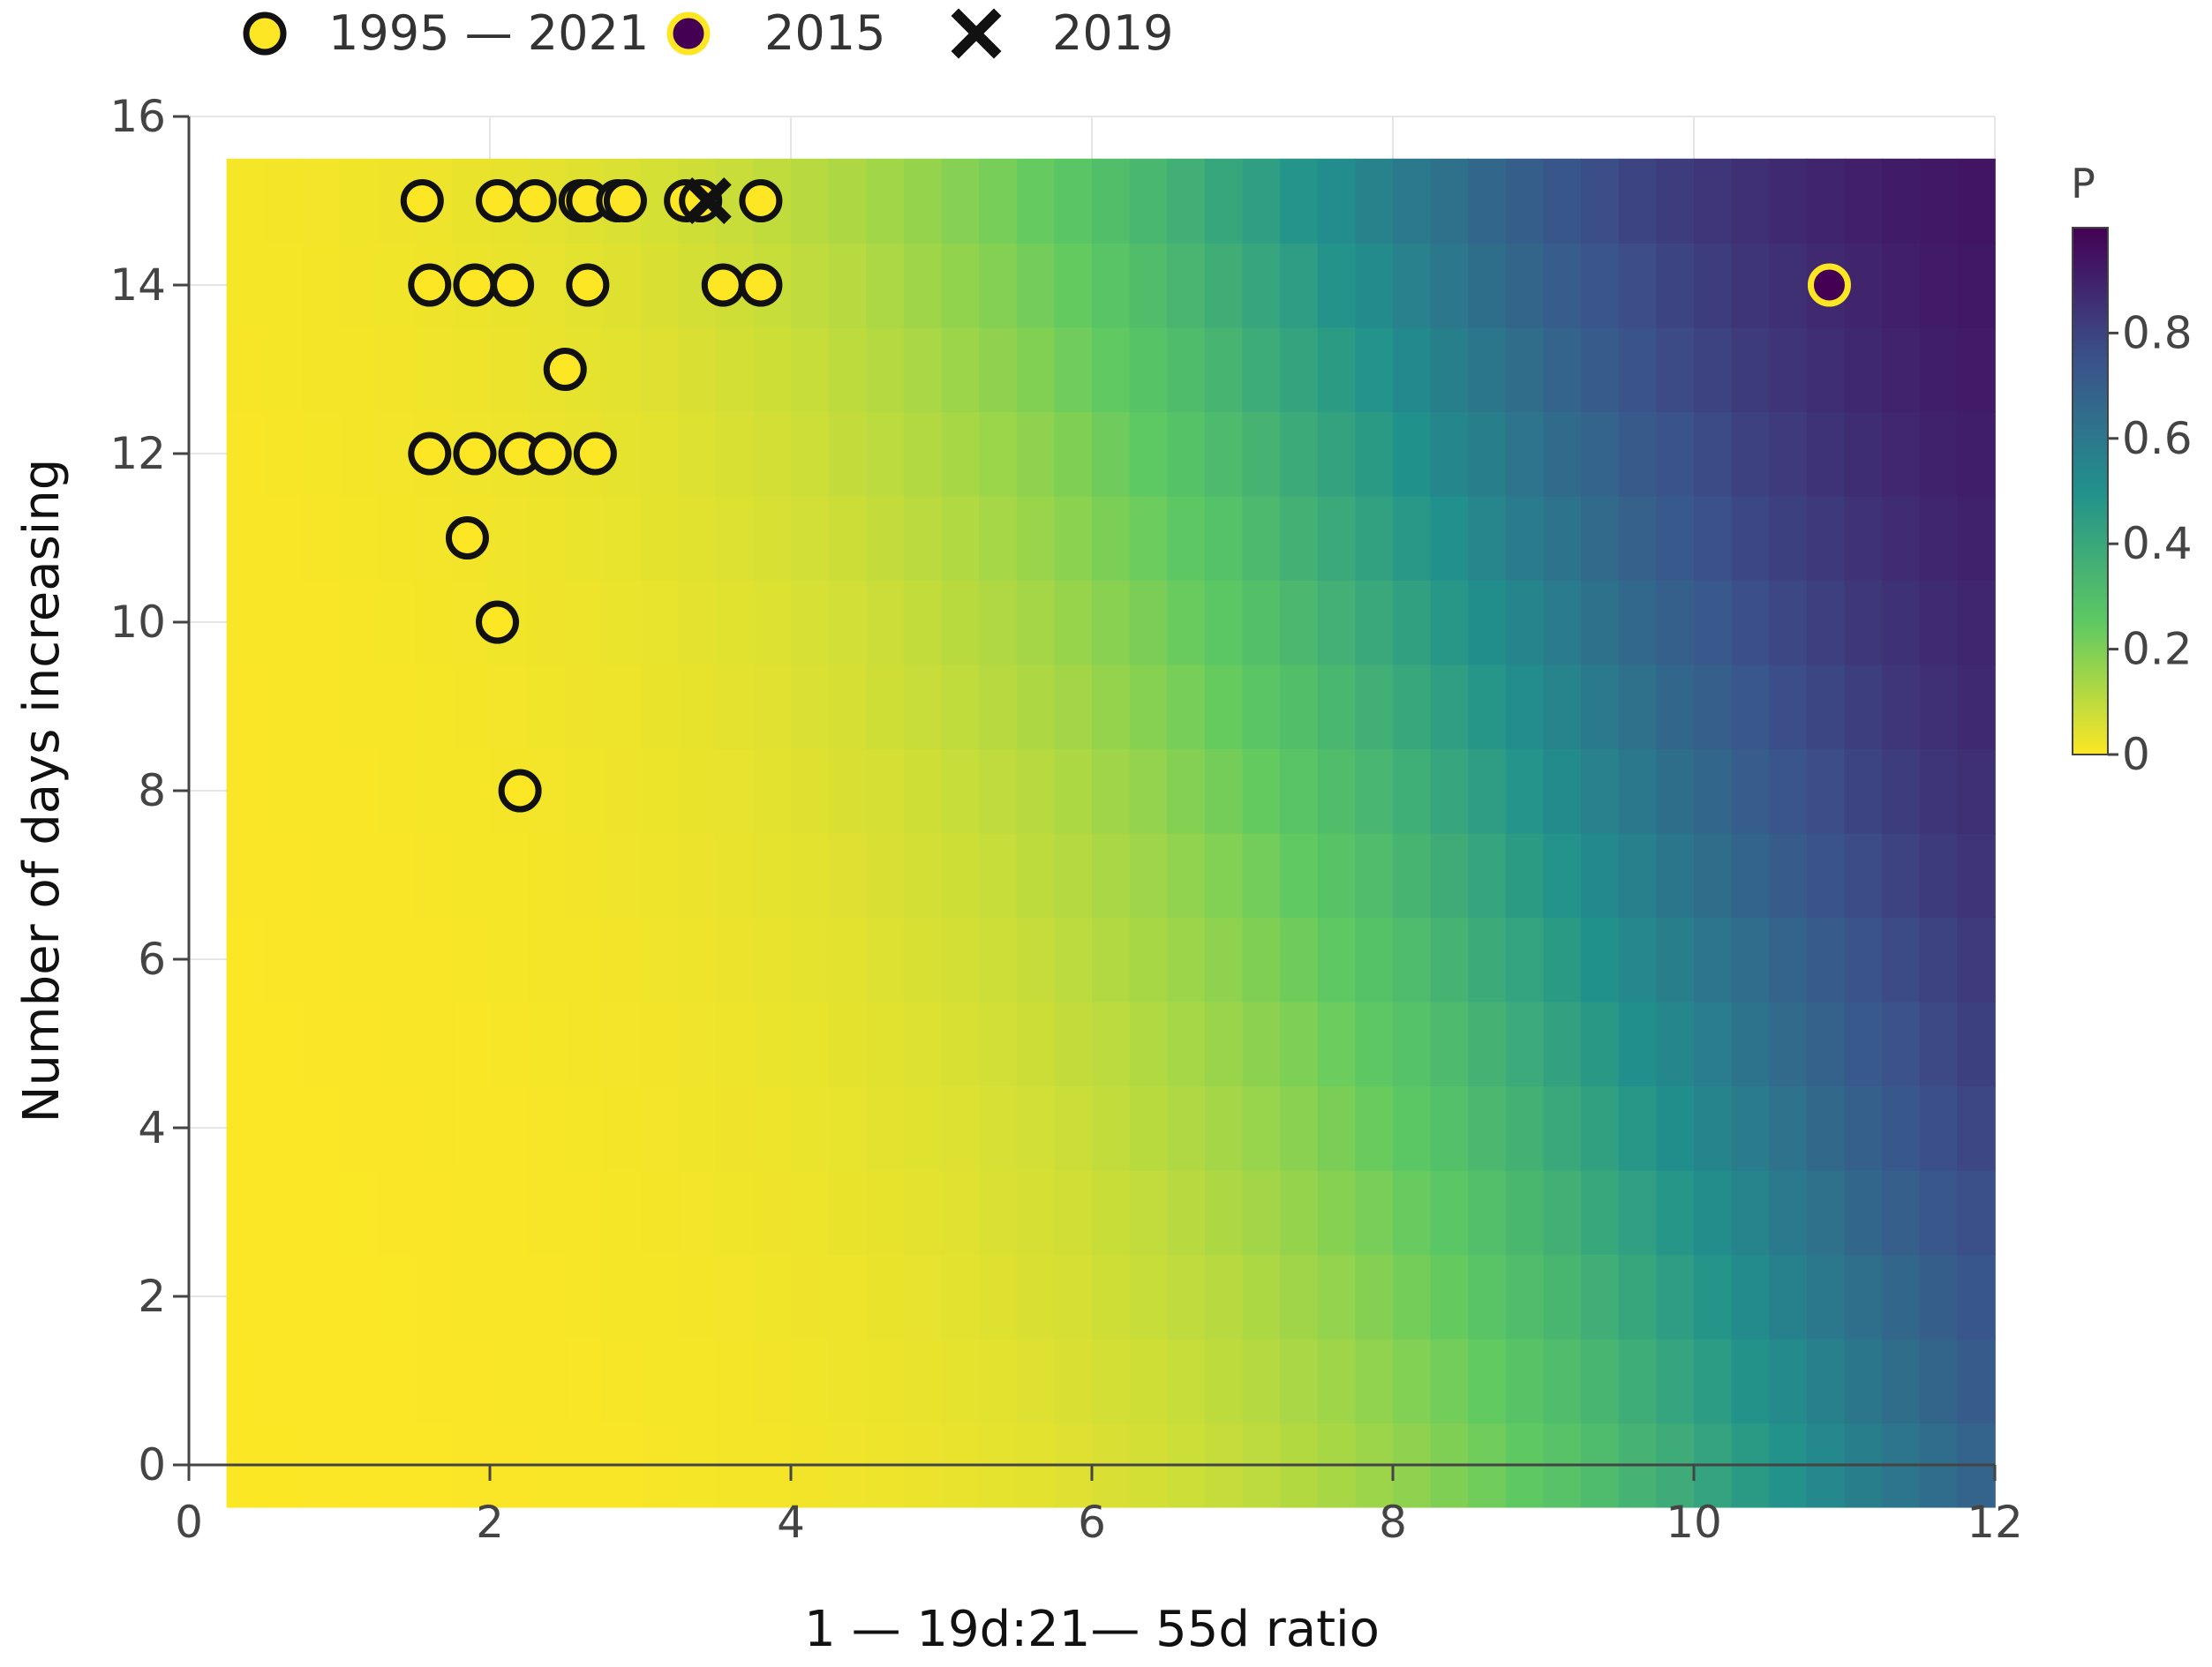 The image size is (2212, 1667). Describe the element at coordinates (791, 1523) in the screenshot. I see `x-tick-label: 4` at that location.